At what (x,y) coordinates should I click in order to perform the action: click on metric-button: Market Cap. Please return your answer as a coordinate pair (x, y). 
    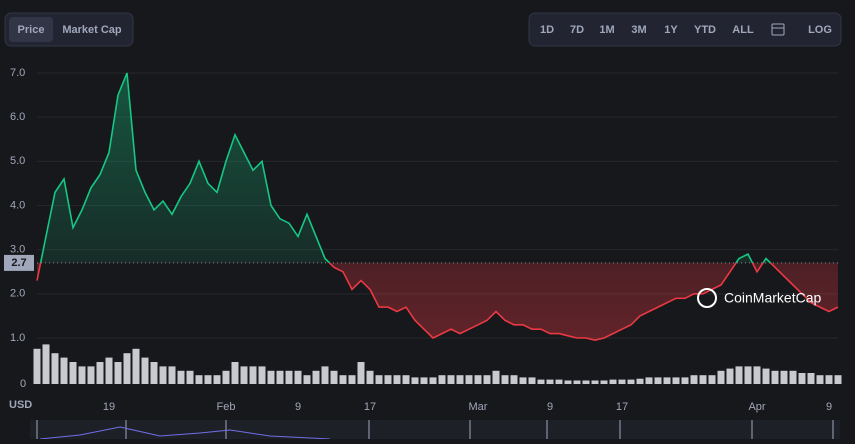
    Looking at the image, I should click on (92, 30).